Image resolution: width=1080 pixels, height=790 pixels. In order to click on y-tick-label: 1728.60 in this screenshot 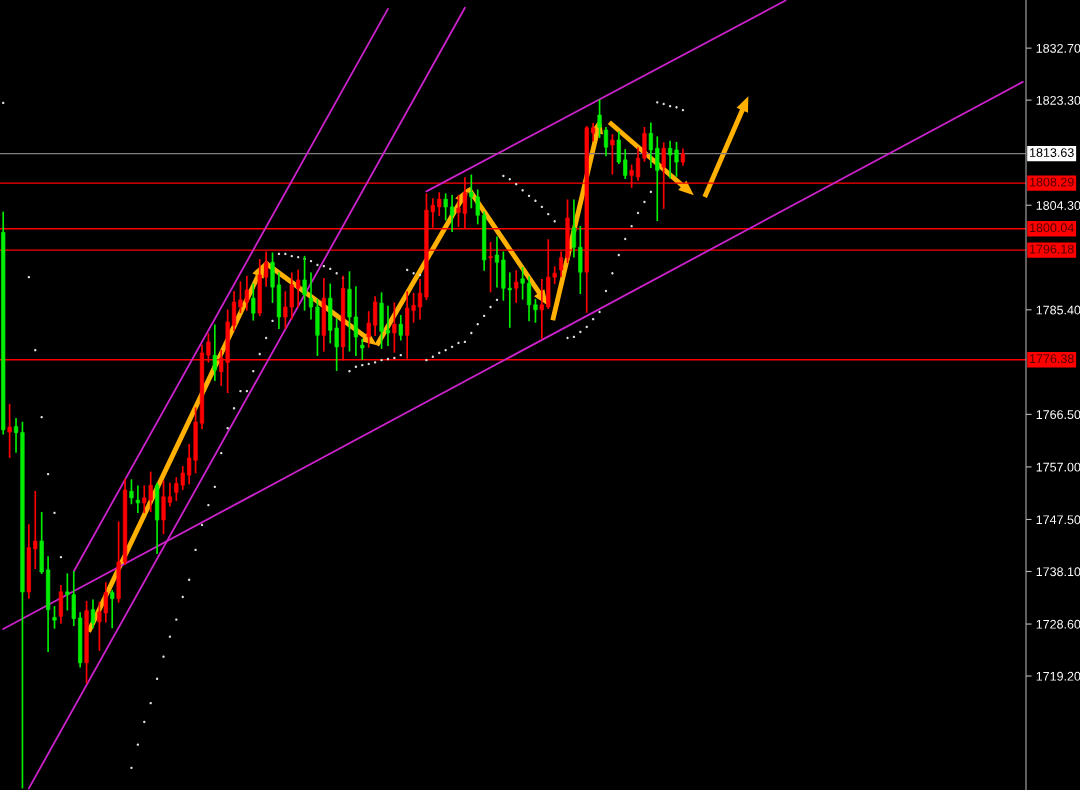, I will do `click(1058, 624)`.